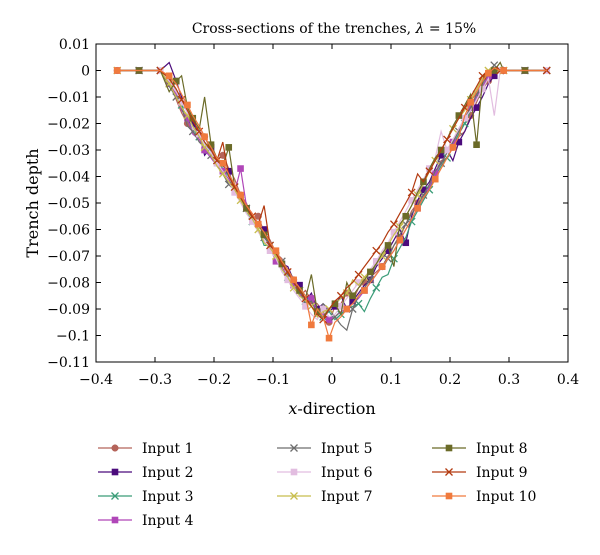 The height and width of the screenshot is (555, 600). I want to click on legend-label: Input 8, so click(502, 449).